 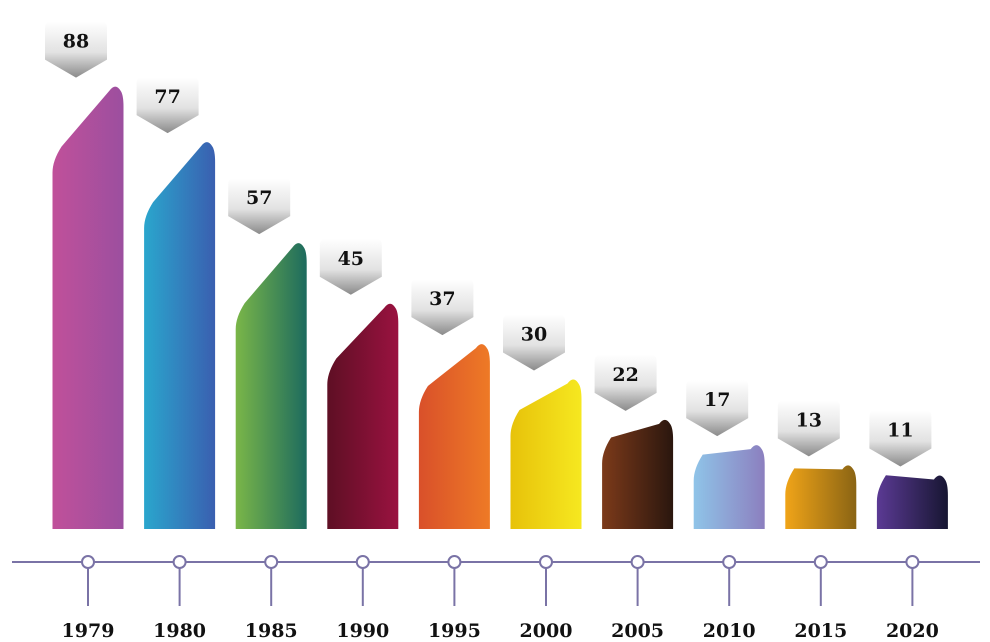 I want to click on year-label-2020: 2020, so click(x=912, y=631).